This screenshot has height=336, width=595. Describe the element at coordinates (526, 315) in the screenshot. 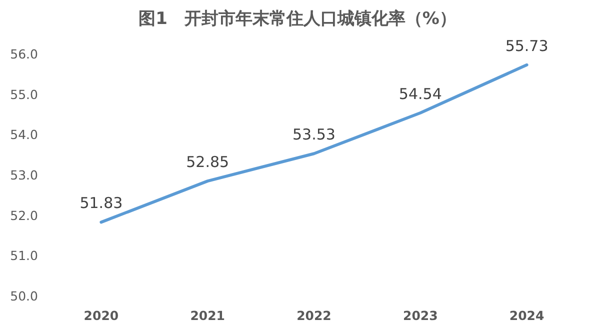

I see `x-tick-label: 2024` at that location.